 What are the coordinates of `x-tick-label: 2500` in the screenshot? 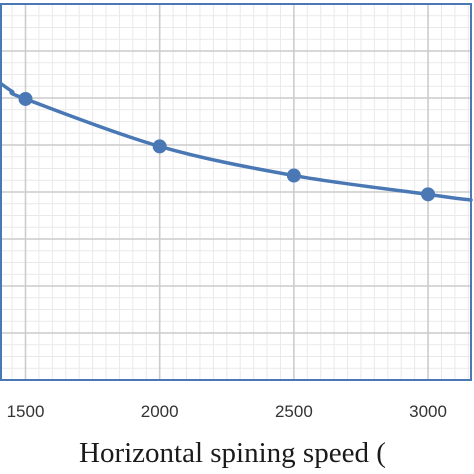 It's located at (294, 411).